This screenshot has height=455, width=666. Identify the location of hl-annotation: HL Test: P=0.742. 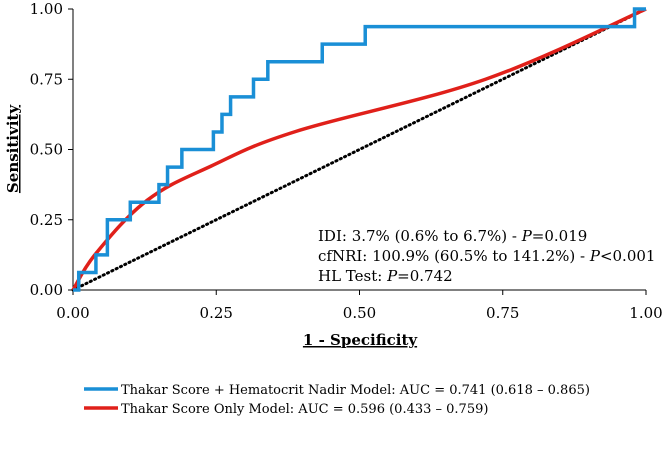
(385, 276).